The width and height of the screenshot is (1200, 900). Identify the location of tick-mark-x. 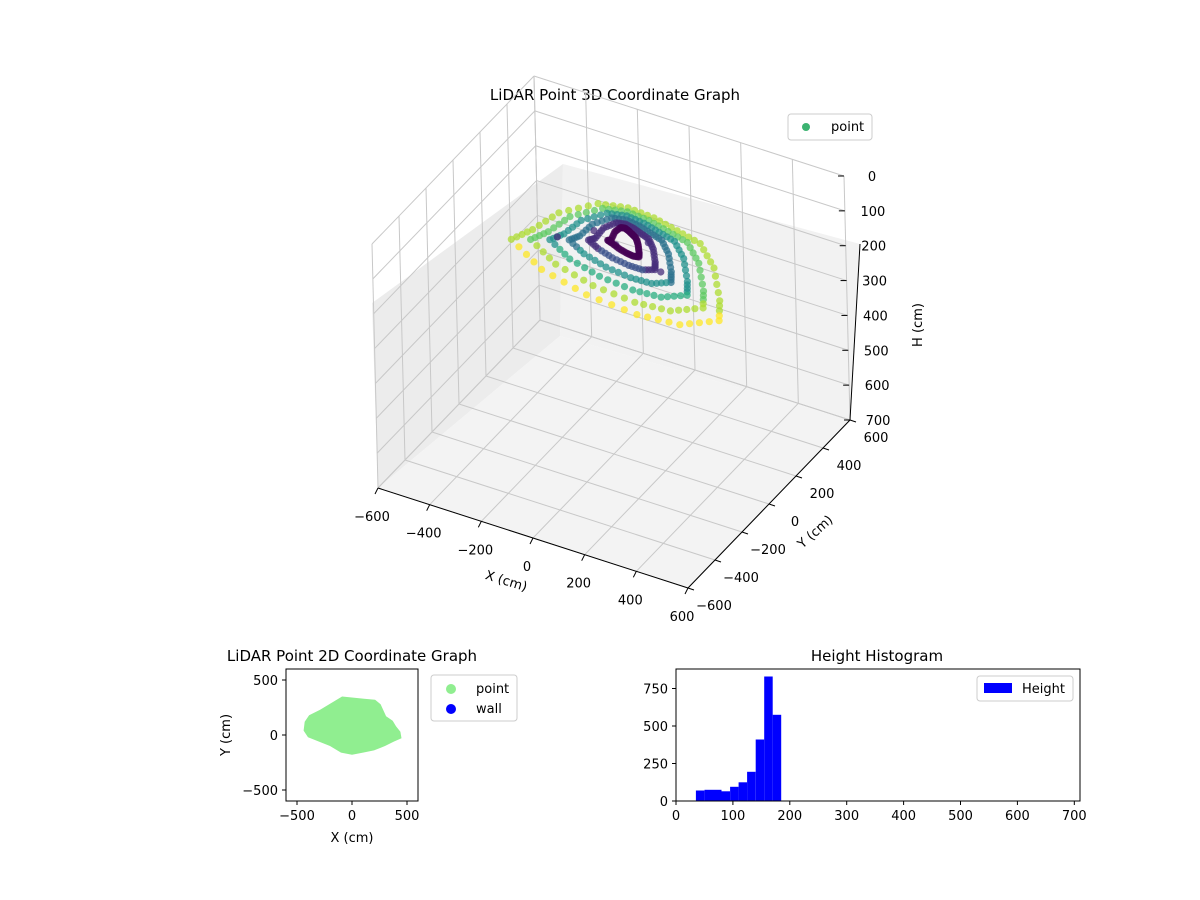
(634, 574).